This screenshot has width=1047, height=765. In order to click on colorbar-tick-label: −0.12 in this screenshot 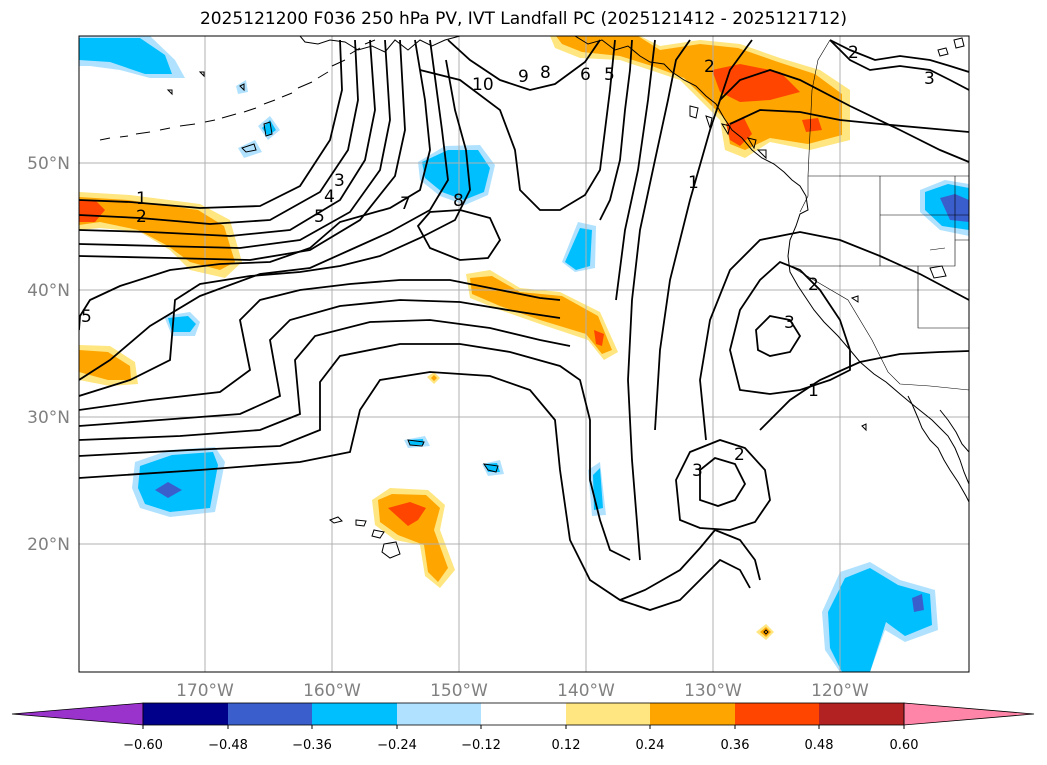, I will do `click(481, 745)`.